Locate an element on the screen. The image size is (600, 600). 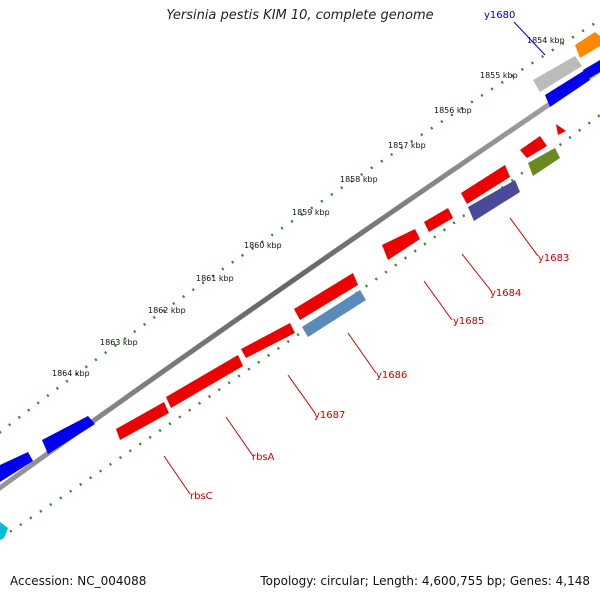
tick-label: 1854 kbp is located at coordinates (546, 40).